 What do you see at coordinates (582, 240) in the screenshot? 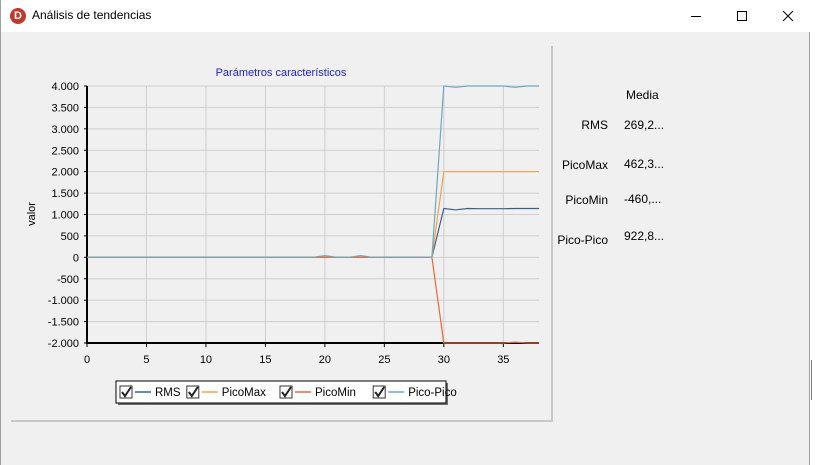
I see `stat-label-picopico: Pico-Pico` at bounding box center [582, 240].